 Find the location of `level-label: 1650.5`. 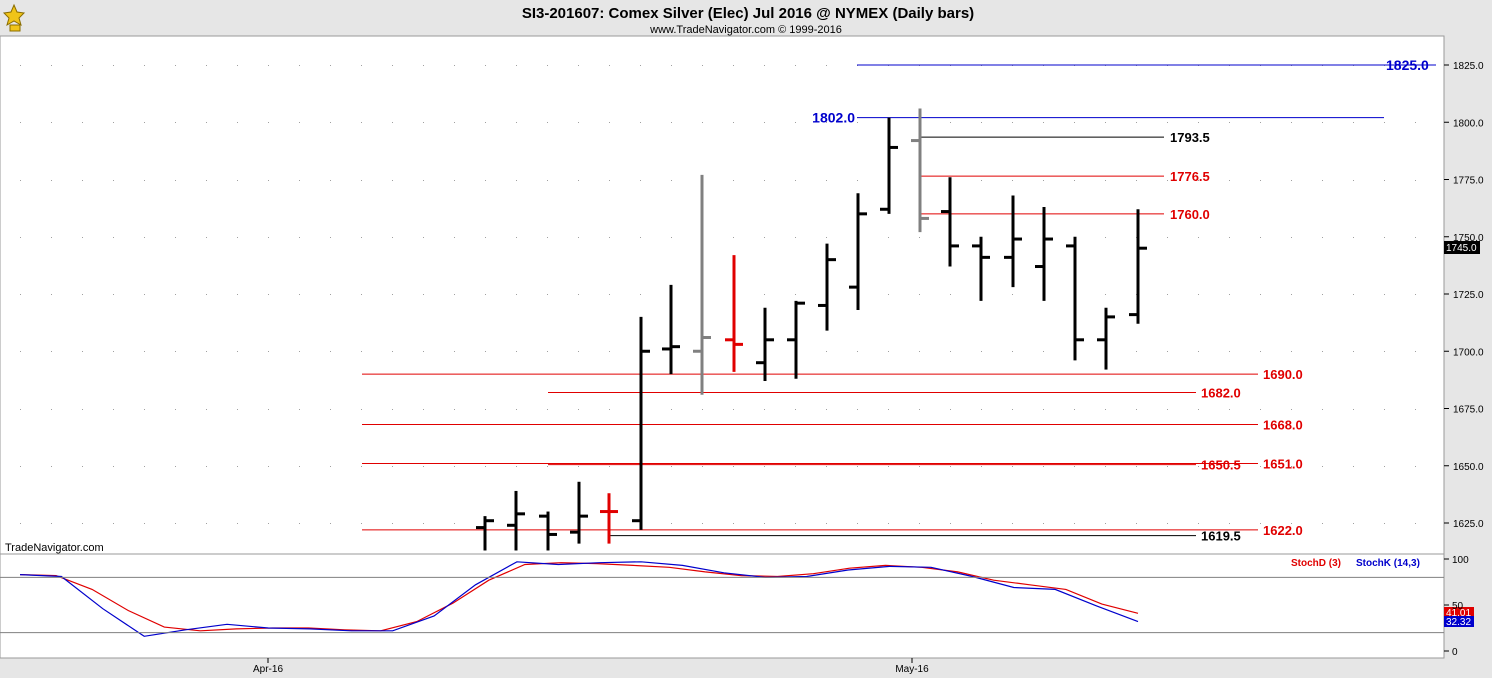

level-label: 1650.5 is located at coordinates (1221, 465).